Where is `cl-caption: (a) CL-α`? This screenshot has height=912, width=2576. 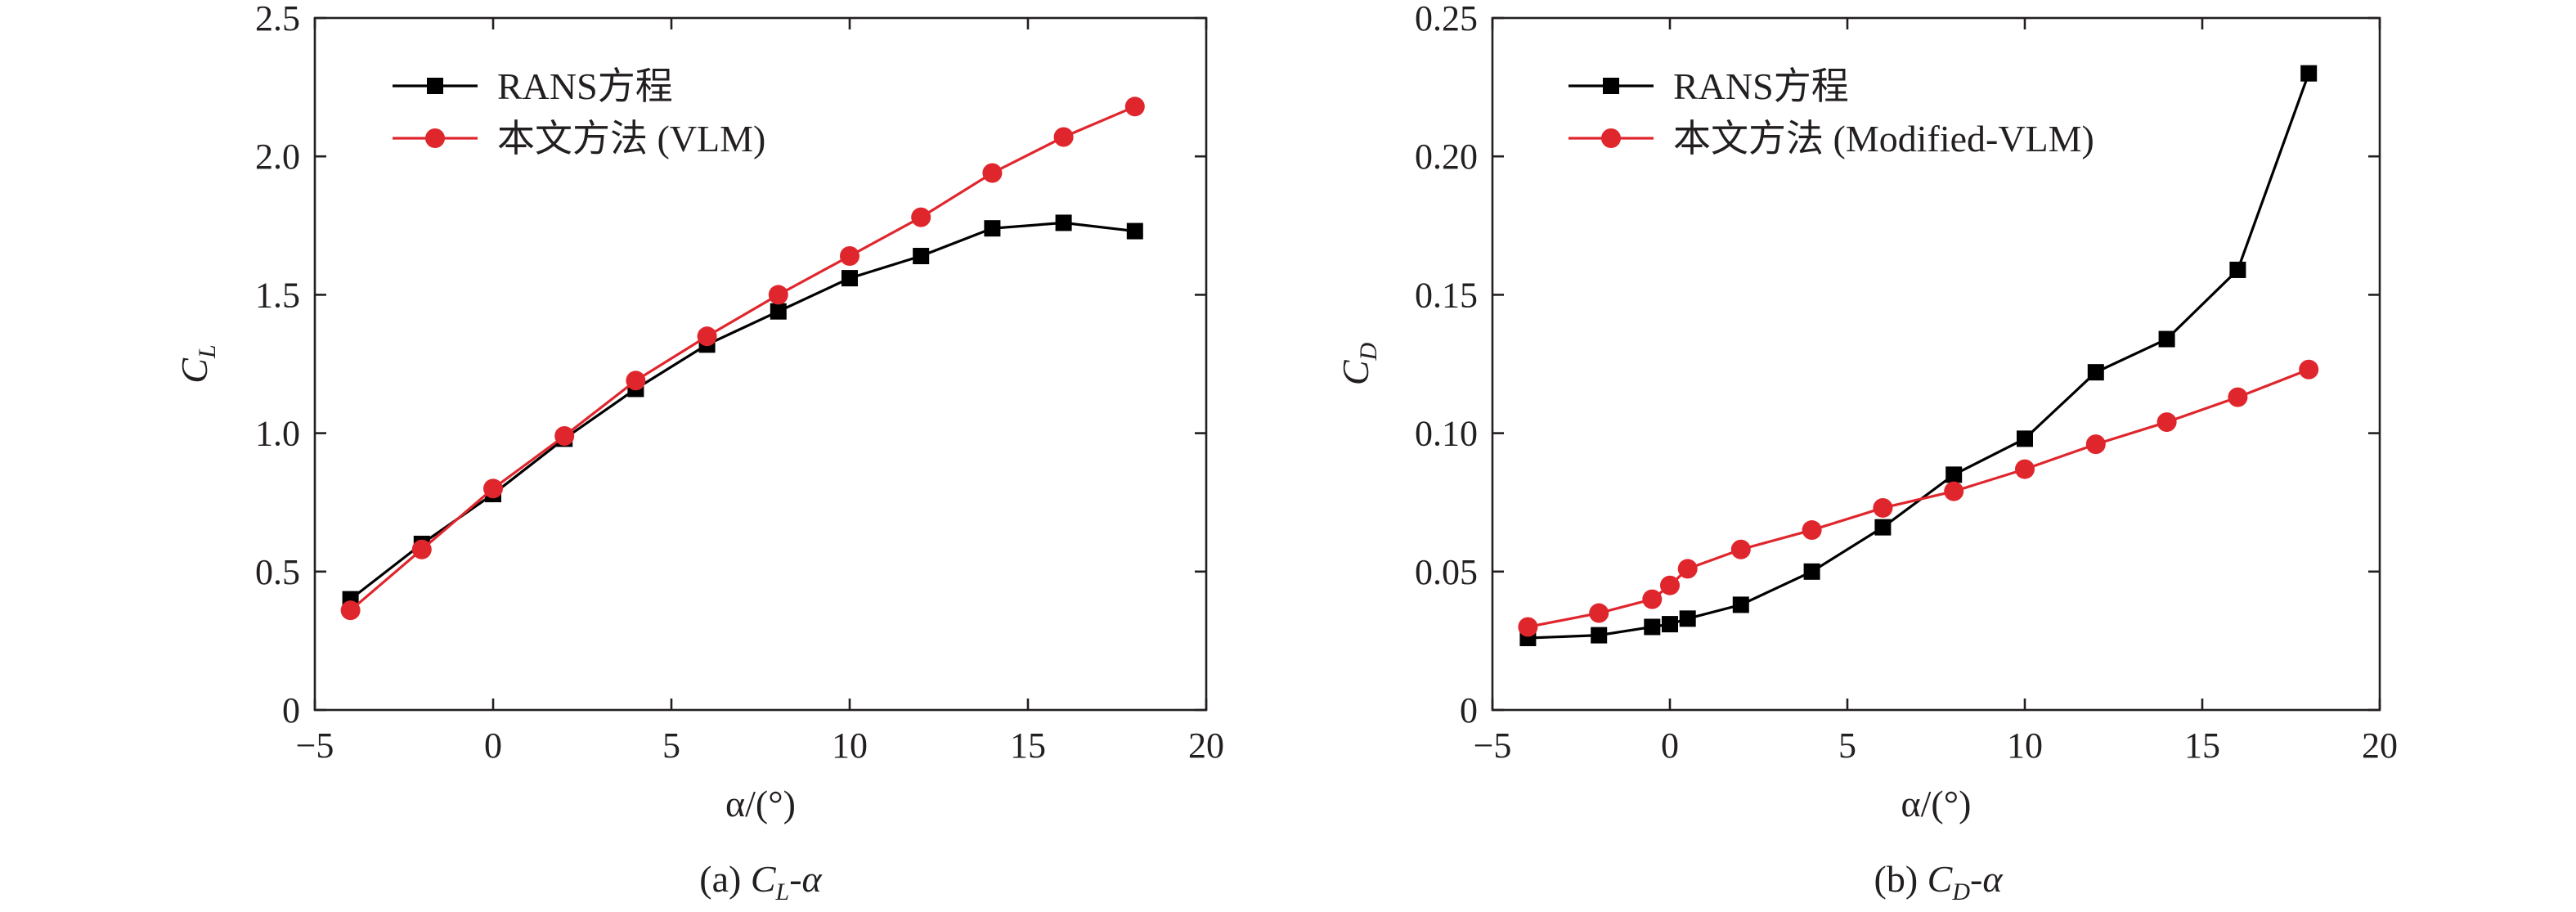 cl-caption: (a) CL-α is located at coordinates (760, 882).